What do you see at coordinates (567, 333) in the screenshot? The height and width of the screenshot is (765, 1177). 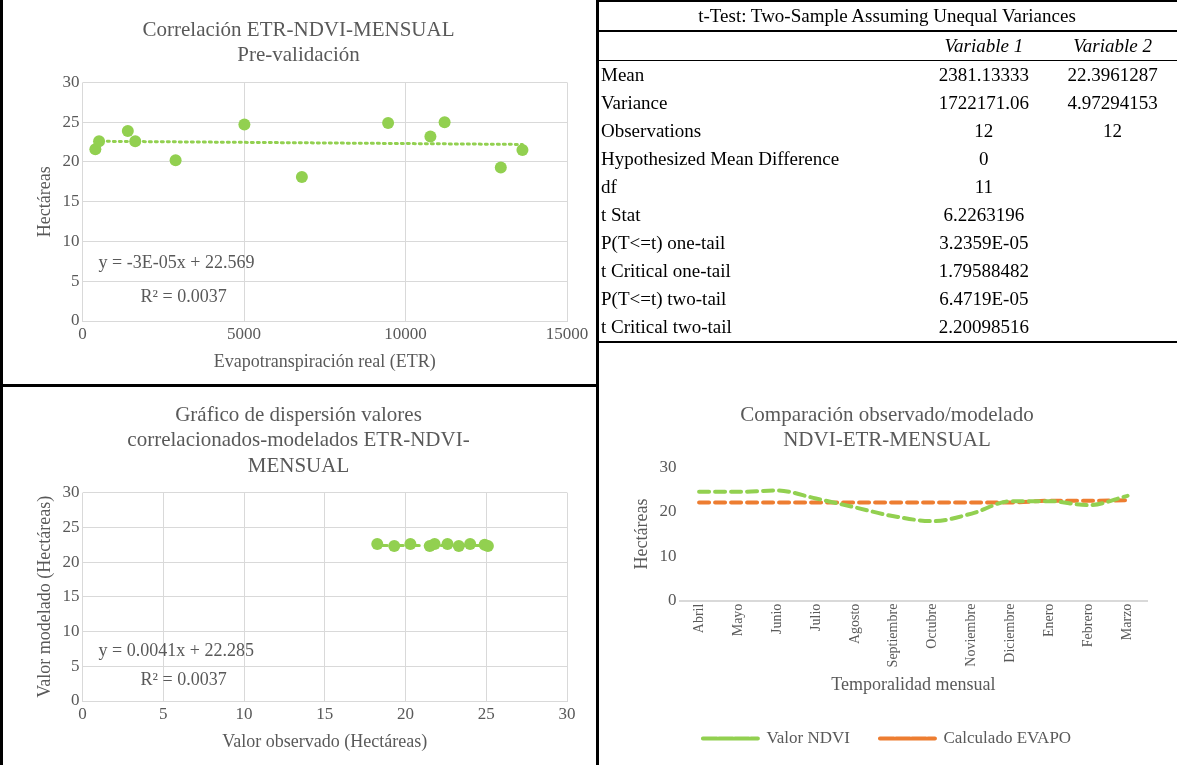 I see `x-tick-label: 15000` at bounding box center [567, 333].